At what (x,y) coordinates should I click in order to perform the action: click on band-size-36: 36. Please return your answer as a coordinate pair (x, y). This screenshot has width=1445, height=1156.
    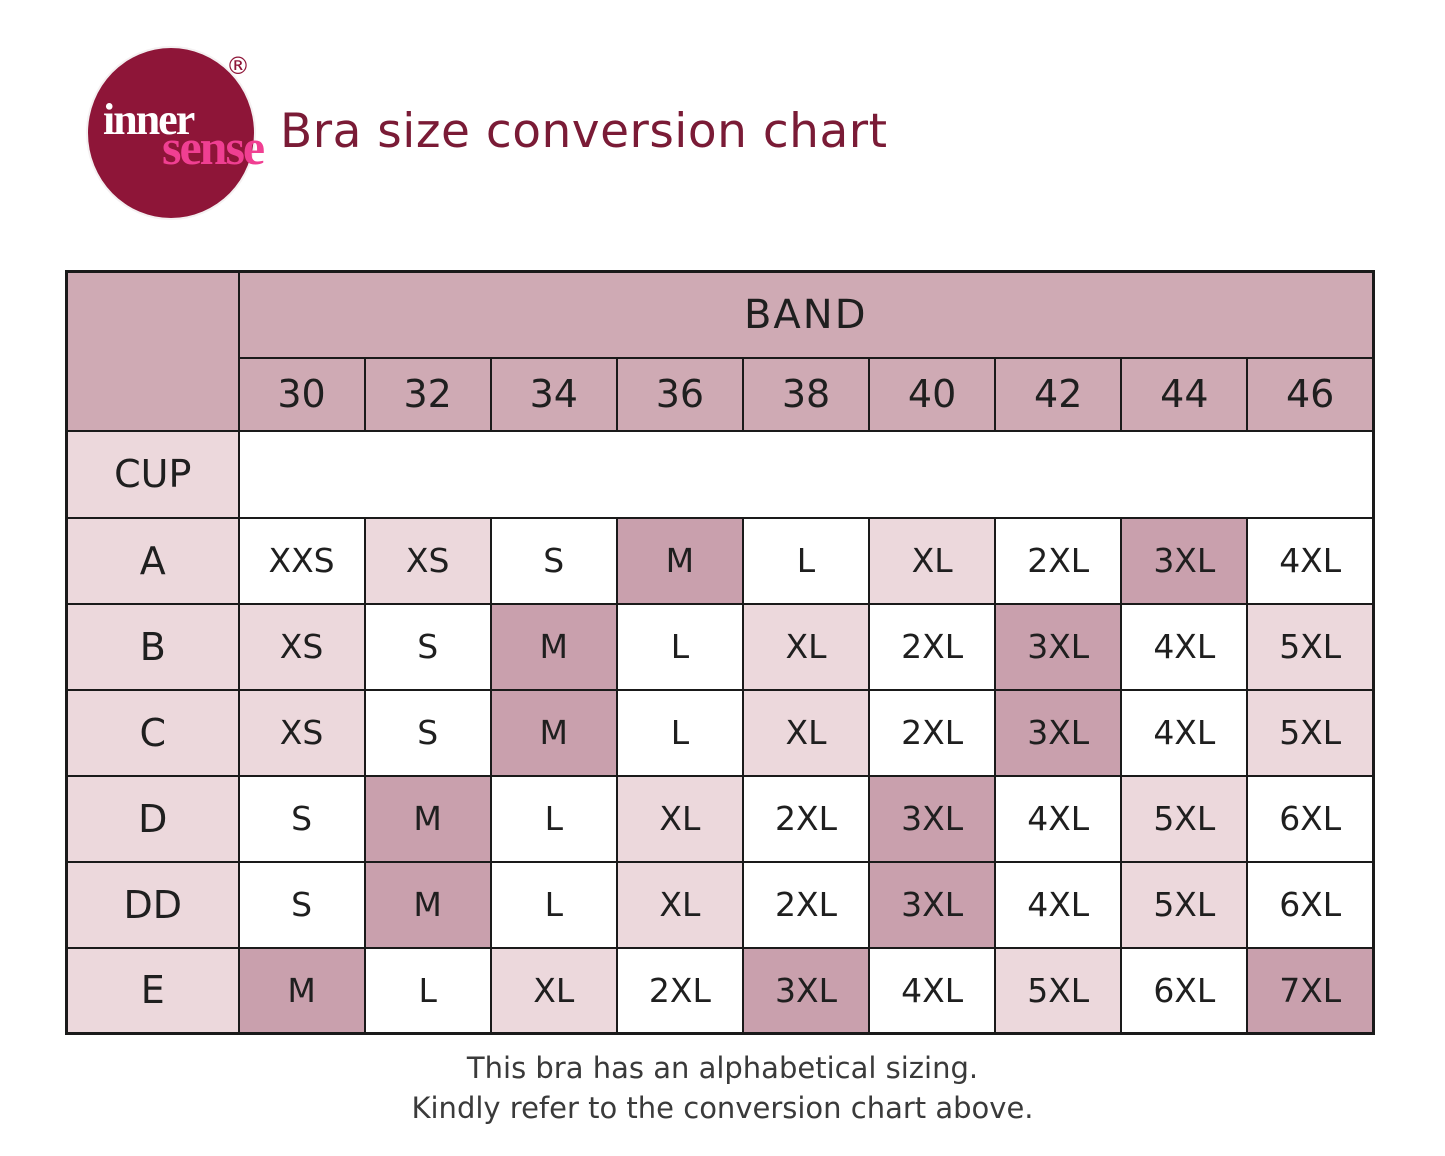
    Looking at the image, I should click on (679, 394).